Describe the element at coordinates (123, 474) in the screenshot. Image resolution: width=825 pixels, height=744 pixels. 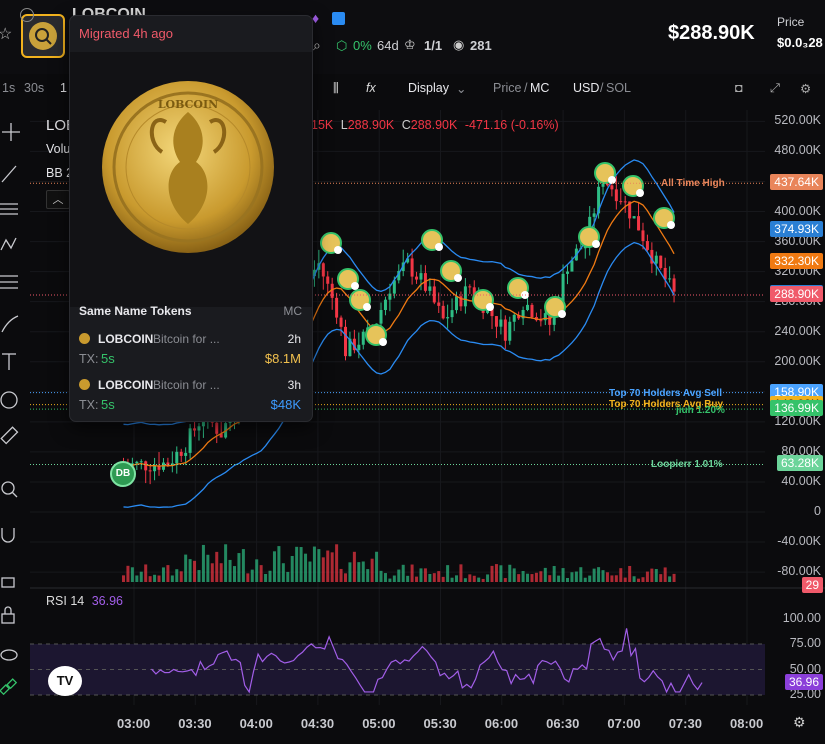
I see `db-marker: DB` at that location.